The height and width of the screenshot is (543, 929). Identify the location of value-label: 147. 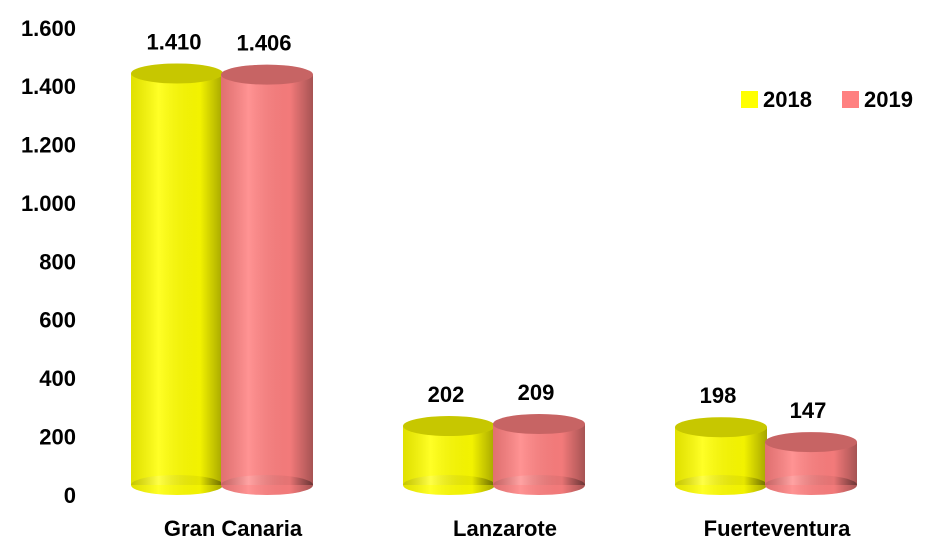
(808, 410).